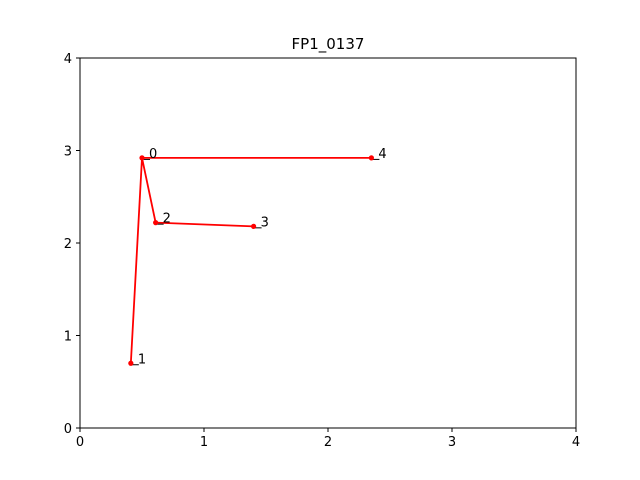 This screenshot has width=640, height=480. I want to click on point-label: 2, so click(167, 219).